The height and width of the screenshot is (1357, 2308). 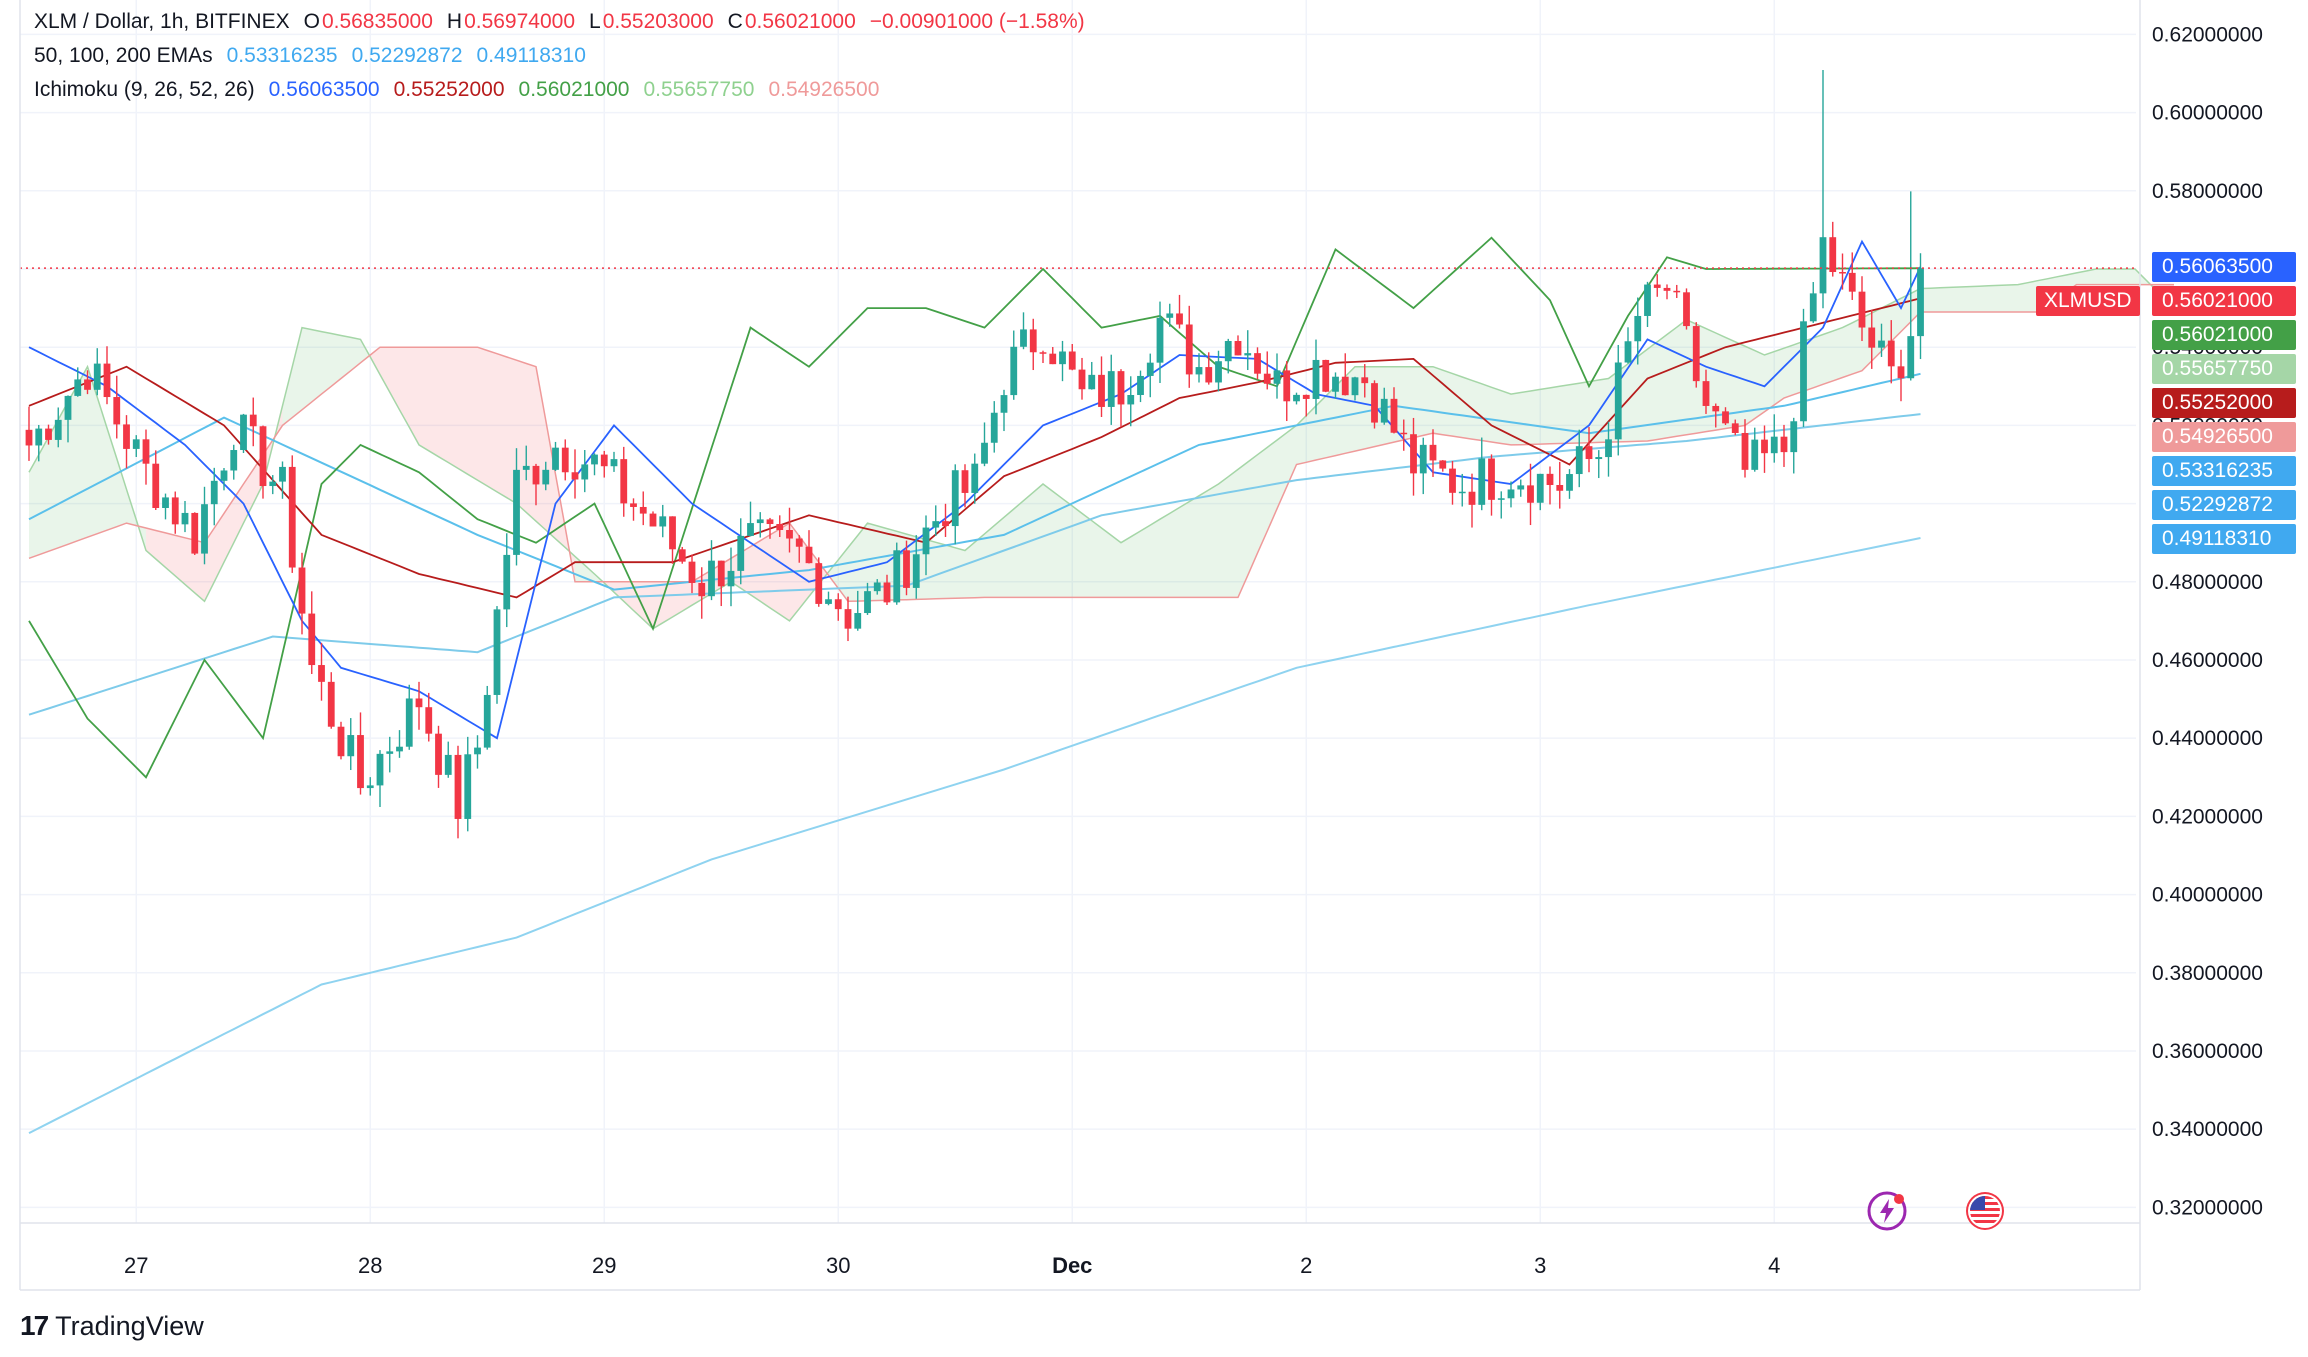 I want to click on tradingview-brand: 17 TradingView, so click(x=112, y=1326).